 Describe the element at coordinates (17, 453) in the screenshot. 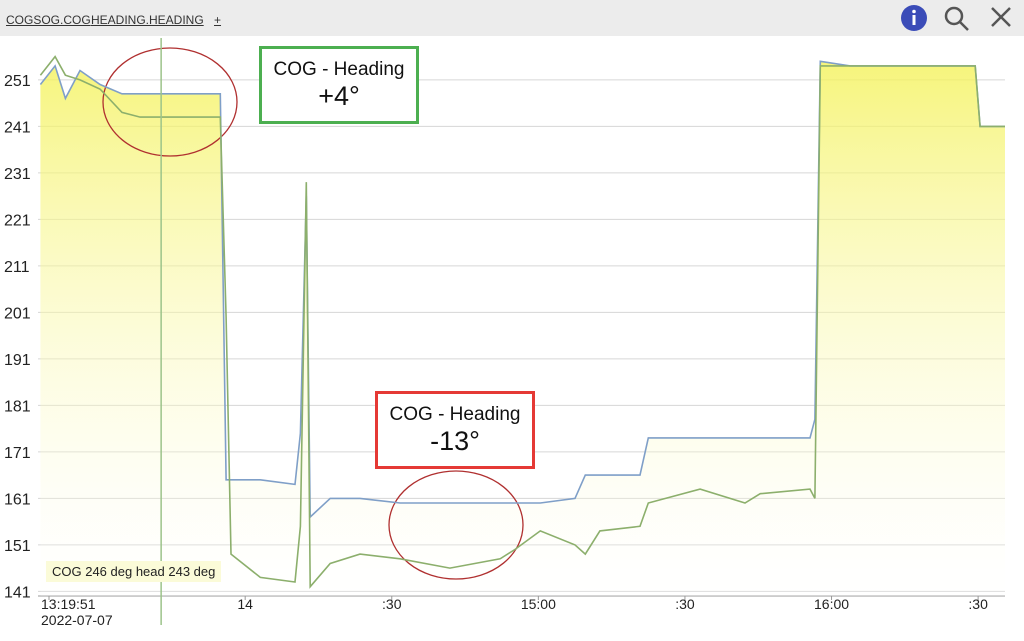

I see `y-tick-label: 171` at that location.